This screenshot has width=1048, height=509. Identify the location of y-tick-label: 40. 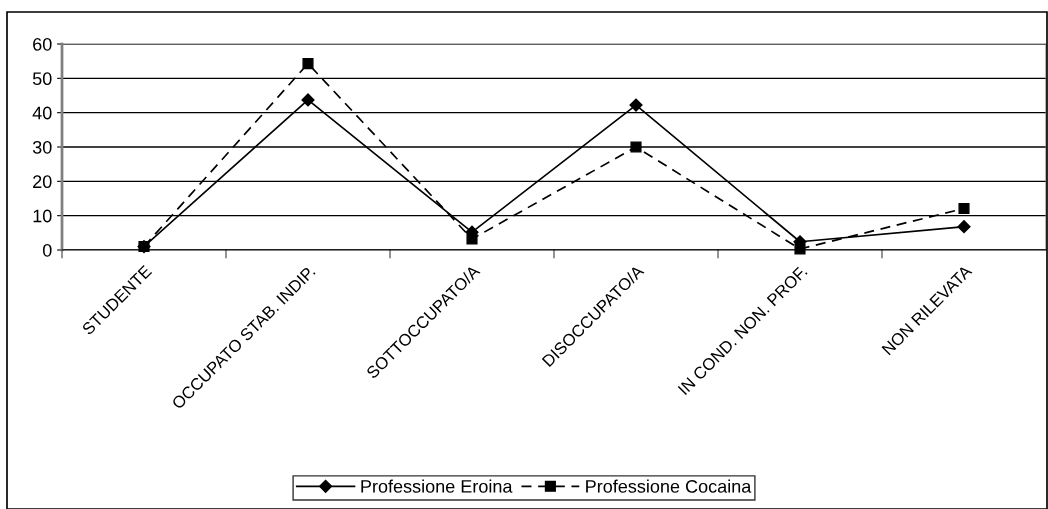
(42, 113).